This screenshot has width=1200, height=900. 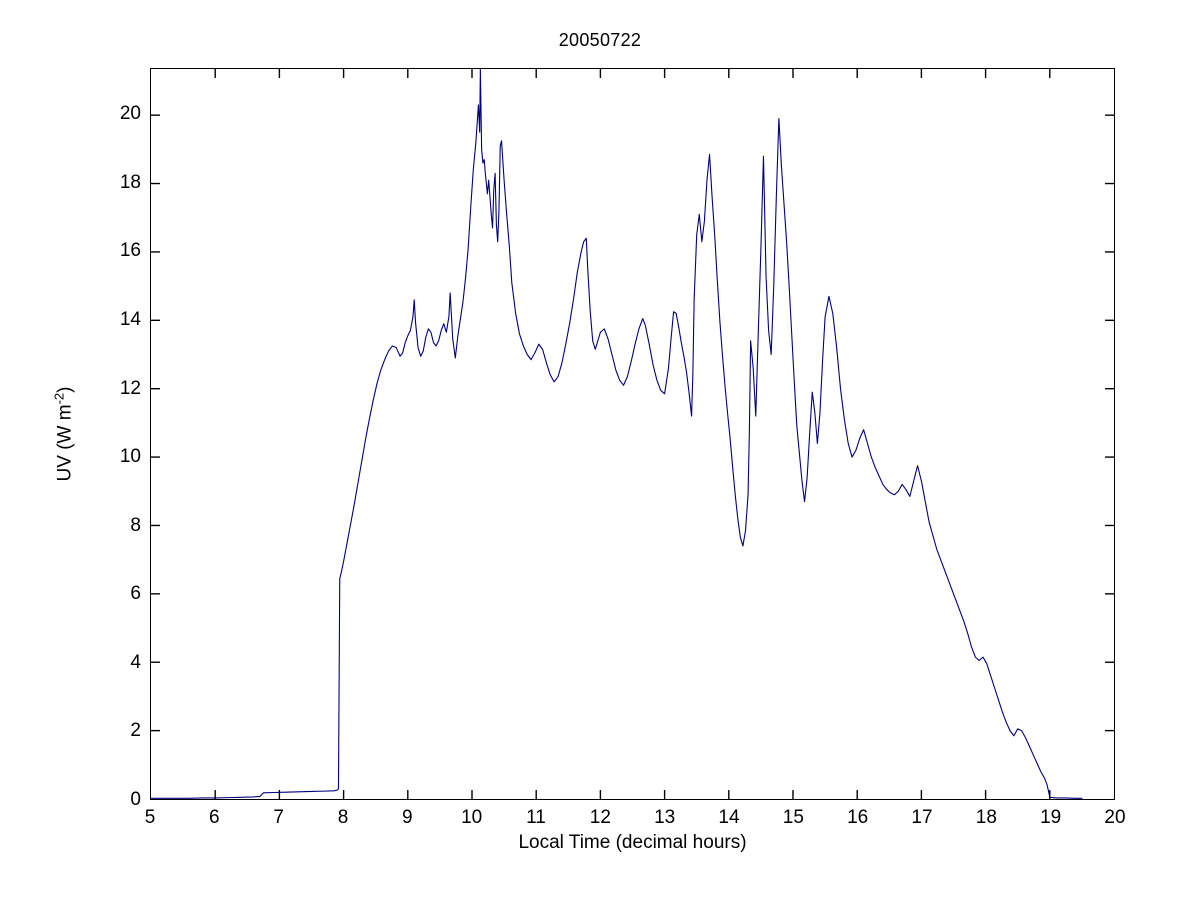 What do you see at coordinates (729, 817) in the screenshot?
I see `x-tick-label: 14` at bounding box center [729, 817].